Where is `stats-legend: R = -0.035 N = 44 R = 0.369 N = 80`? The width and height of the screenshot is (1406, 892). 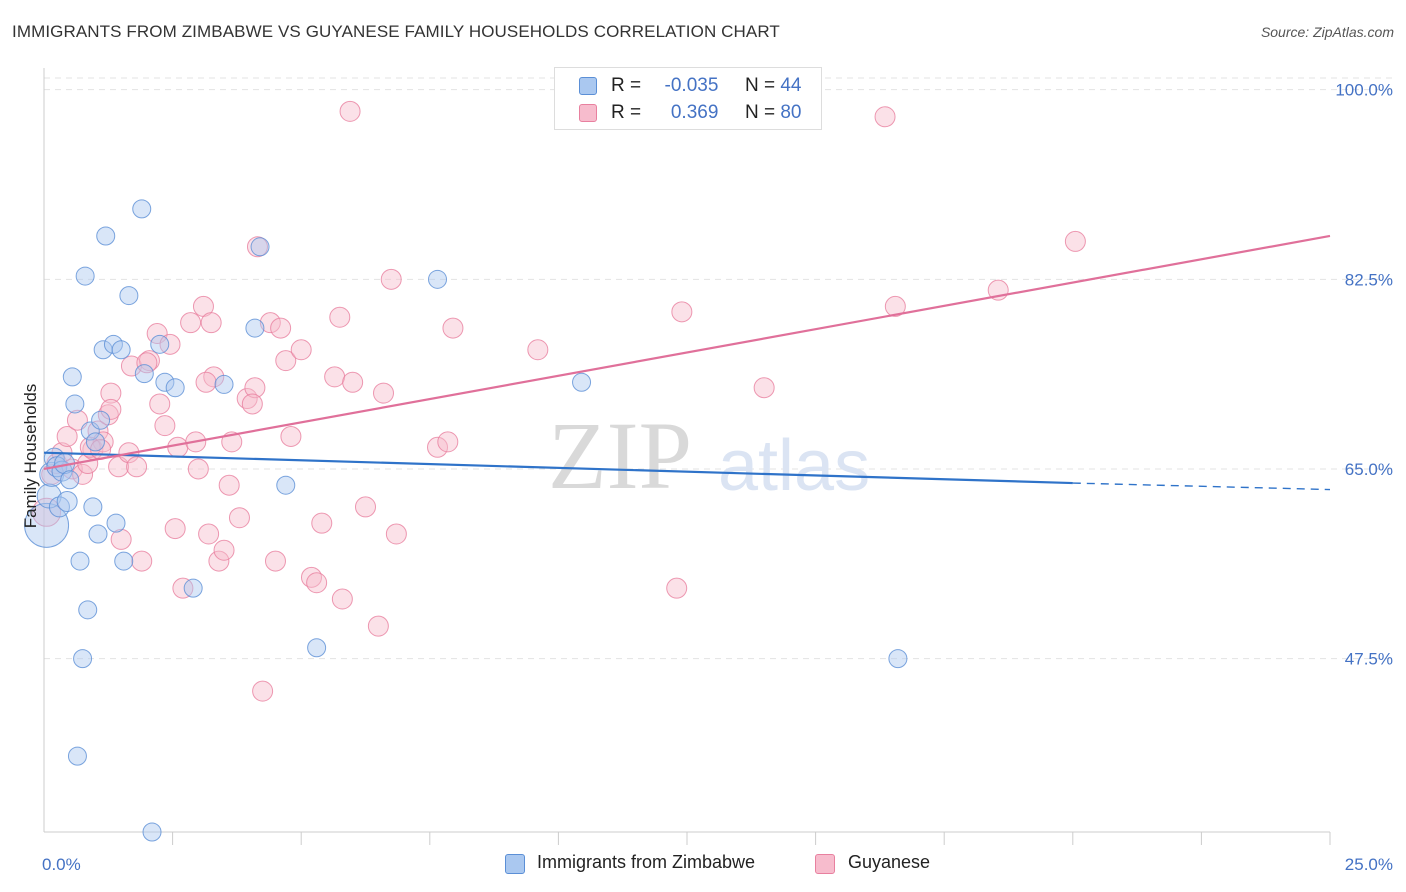
stats-legend: R = -0.035 N = 44 R = 0.369 N = 80 is located at coordinates (688, 98).